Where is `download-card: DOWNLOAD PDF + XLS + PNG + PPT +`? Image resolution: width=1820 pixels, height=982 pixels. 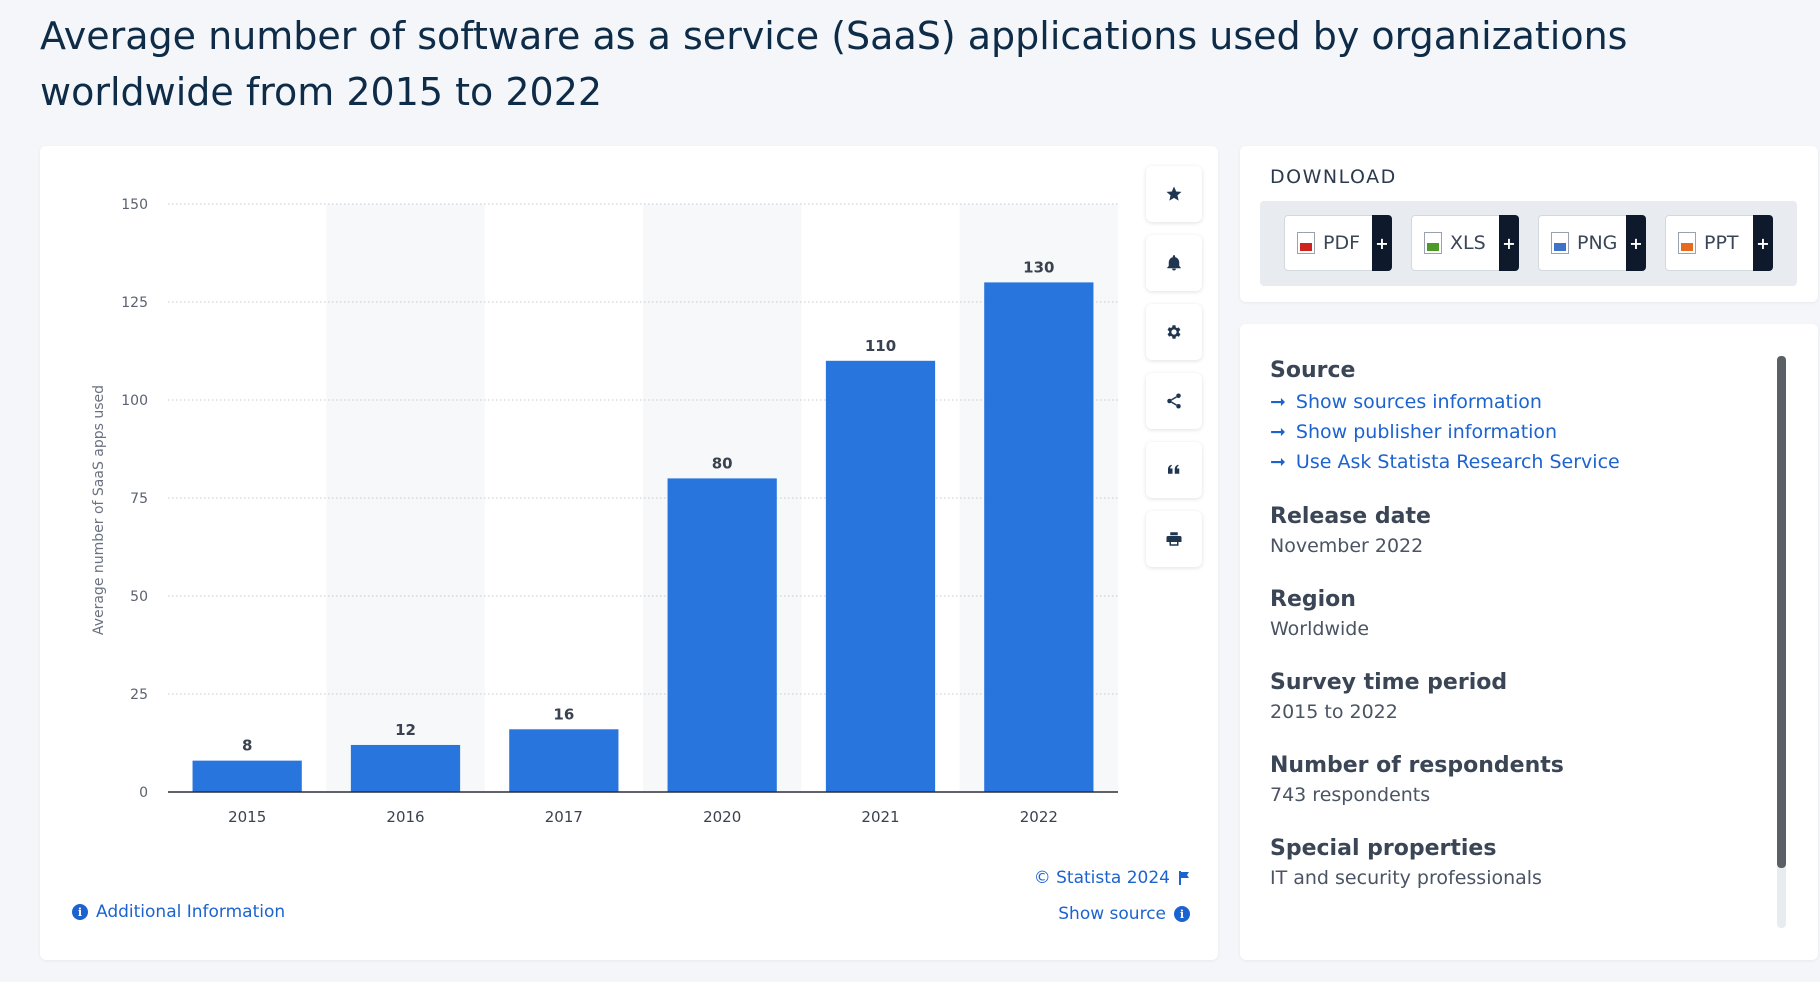 download-card: DOWNLOAD PDF + XLS + PNG + PPT + is located at coordinates (1529, 224).